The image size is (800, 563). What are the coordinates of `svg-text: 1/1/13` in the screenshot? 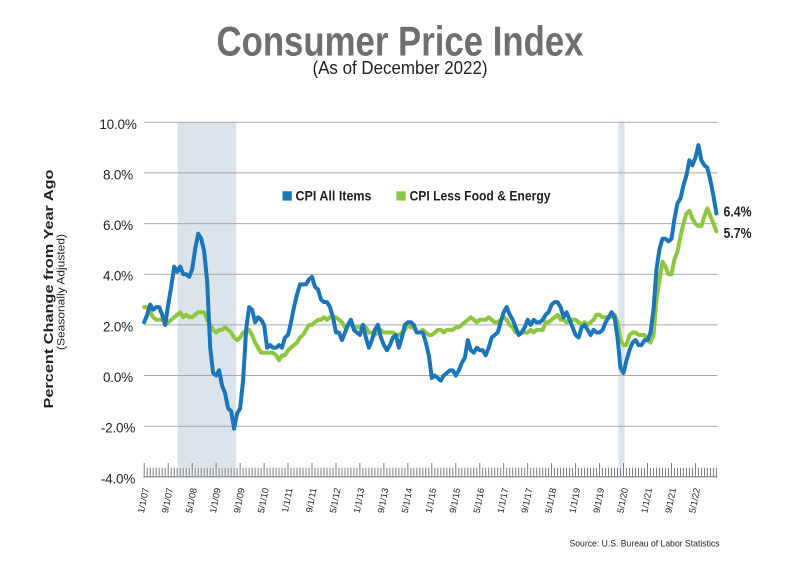 It's located at (359, 500).